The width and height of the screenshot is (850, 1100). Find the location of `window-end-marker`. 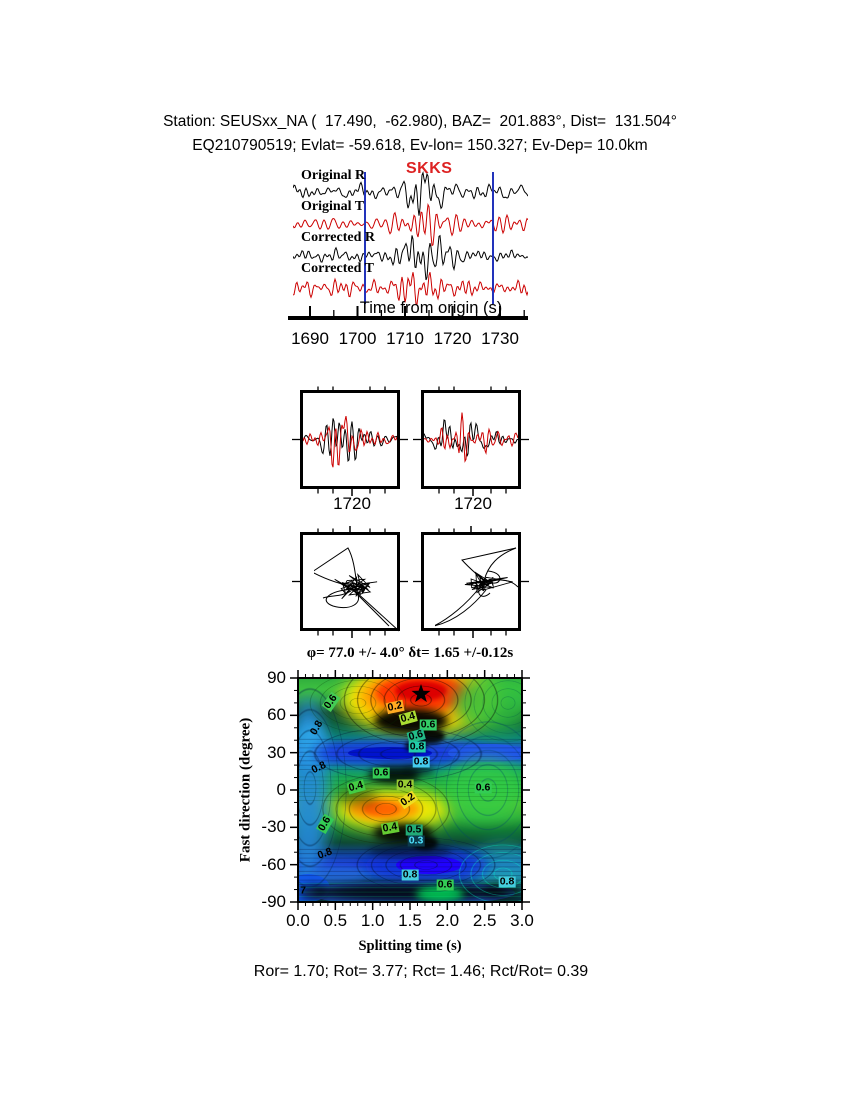

window-end-marker is located at coordinates (493, 238).